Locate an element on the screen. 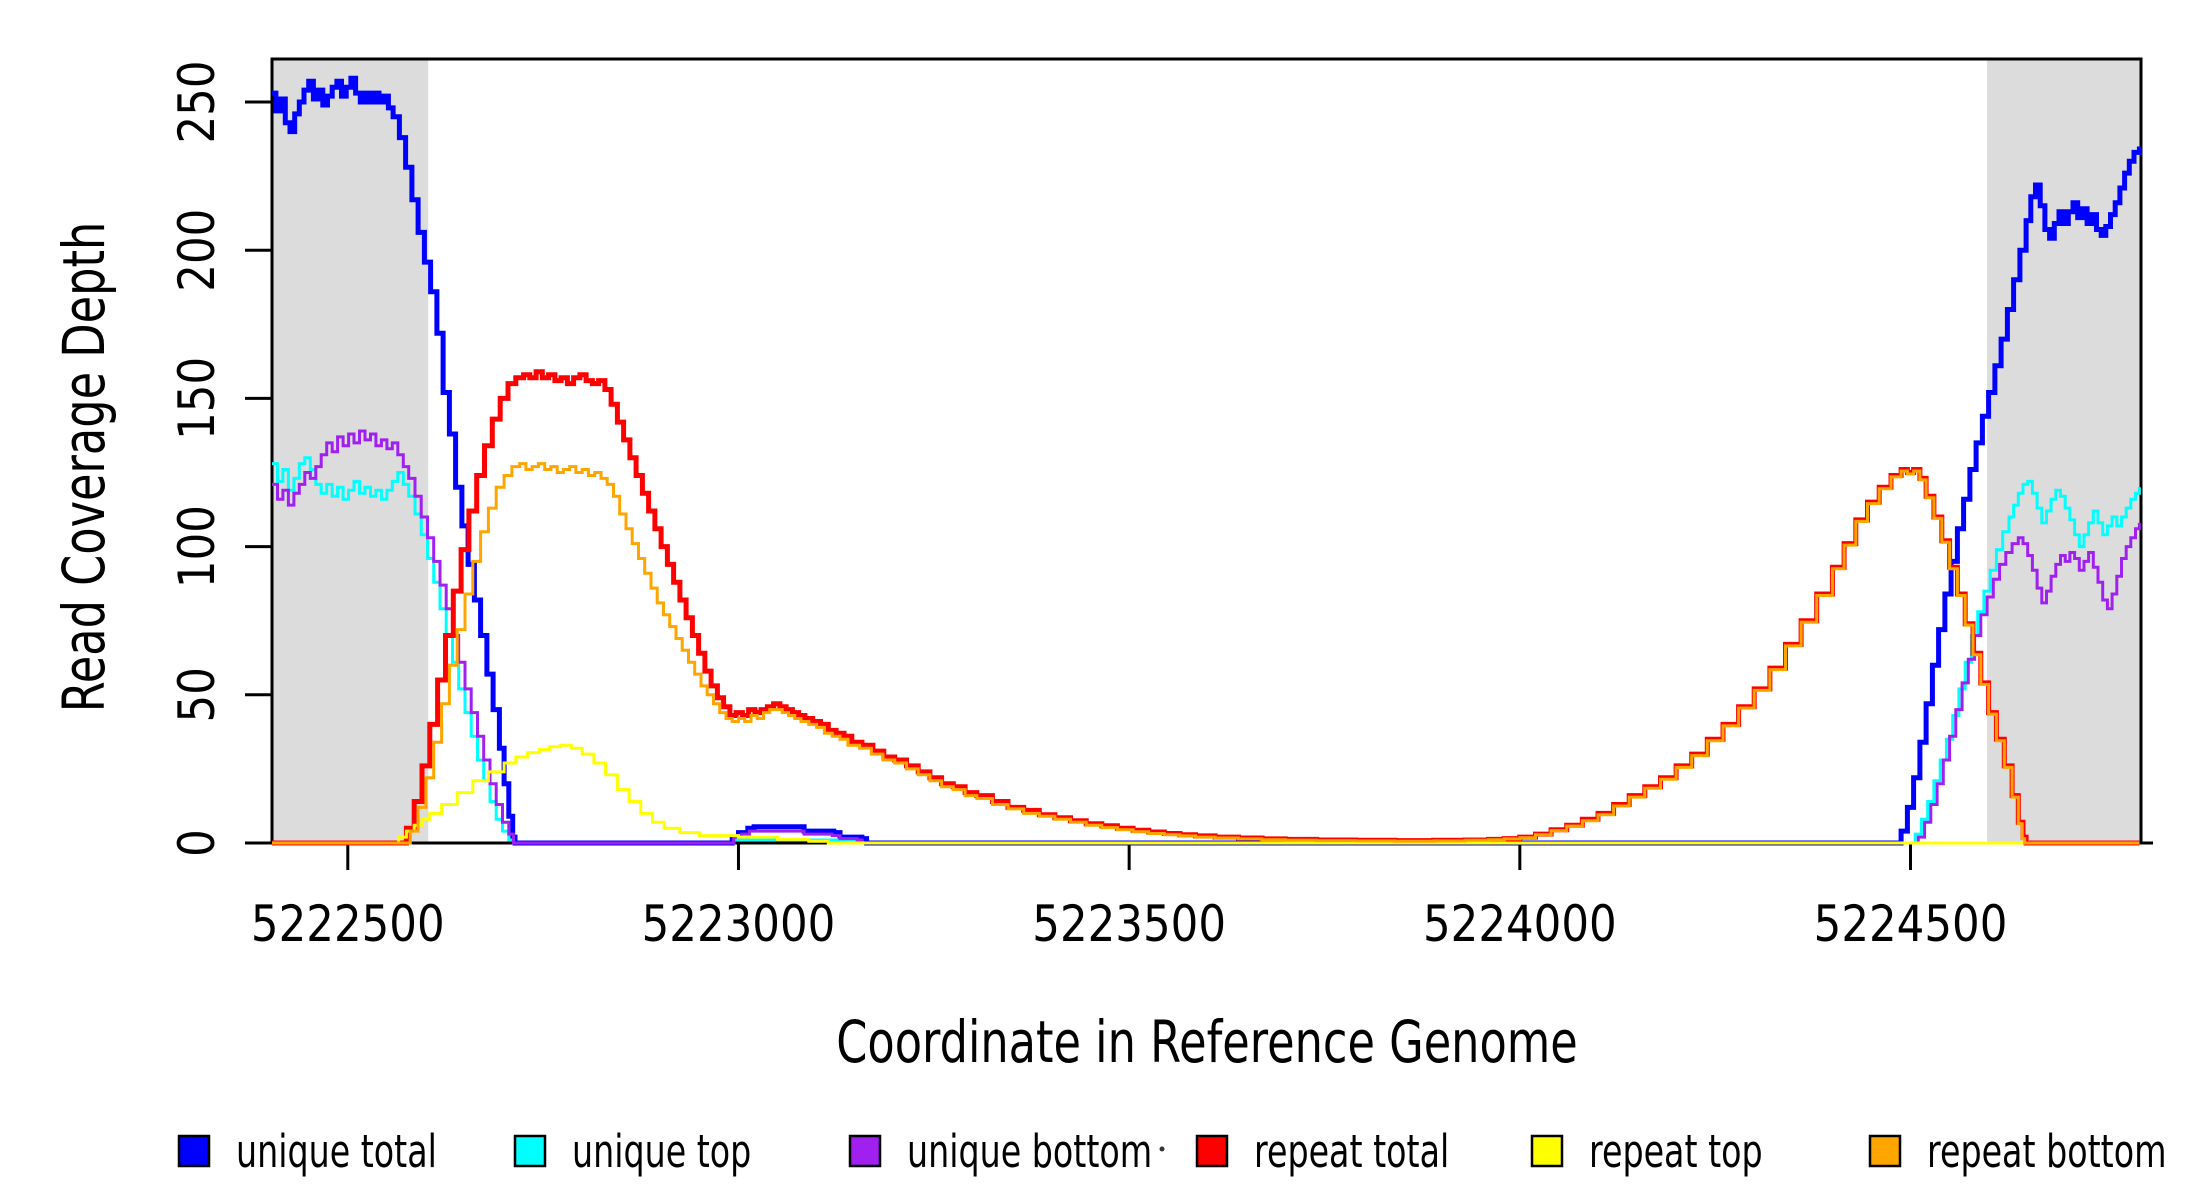  y-tick-label: 200 is located at coordinates (198, 250).